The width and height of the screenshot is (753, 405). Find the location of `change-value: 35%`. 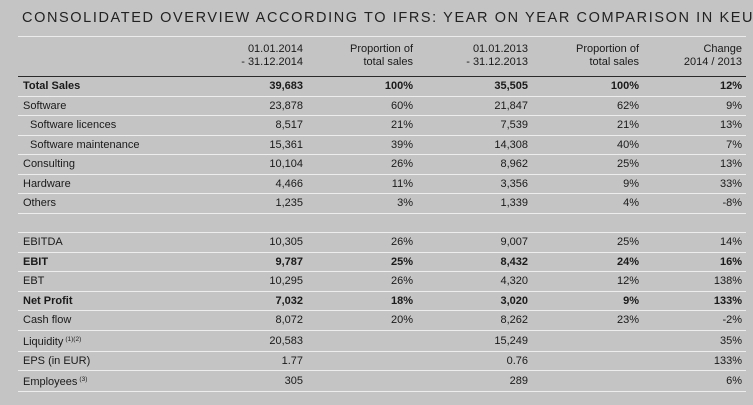

change-value: 35% is located at coordinates (694, 341).